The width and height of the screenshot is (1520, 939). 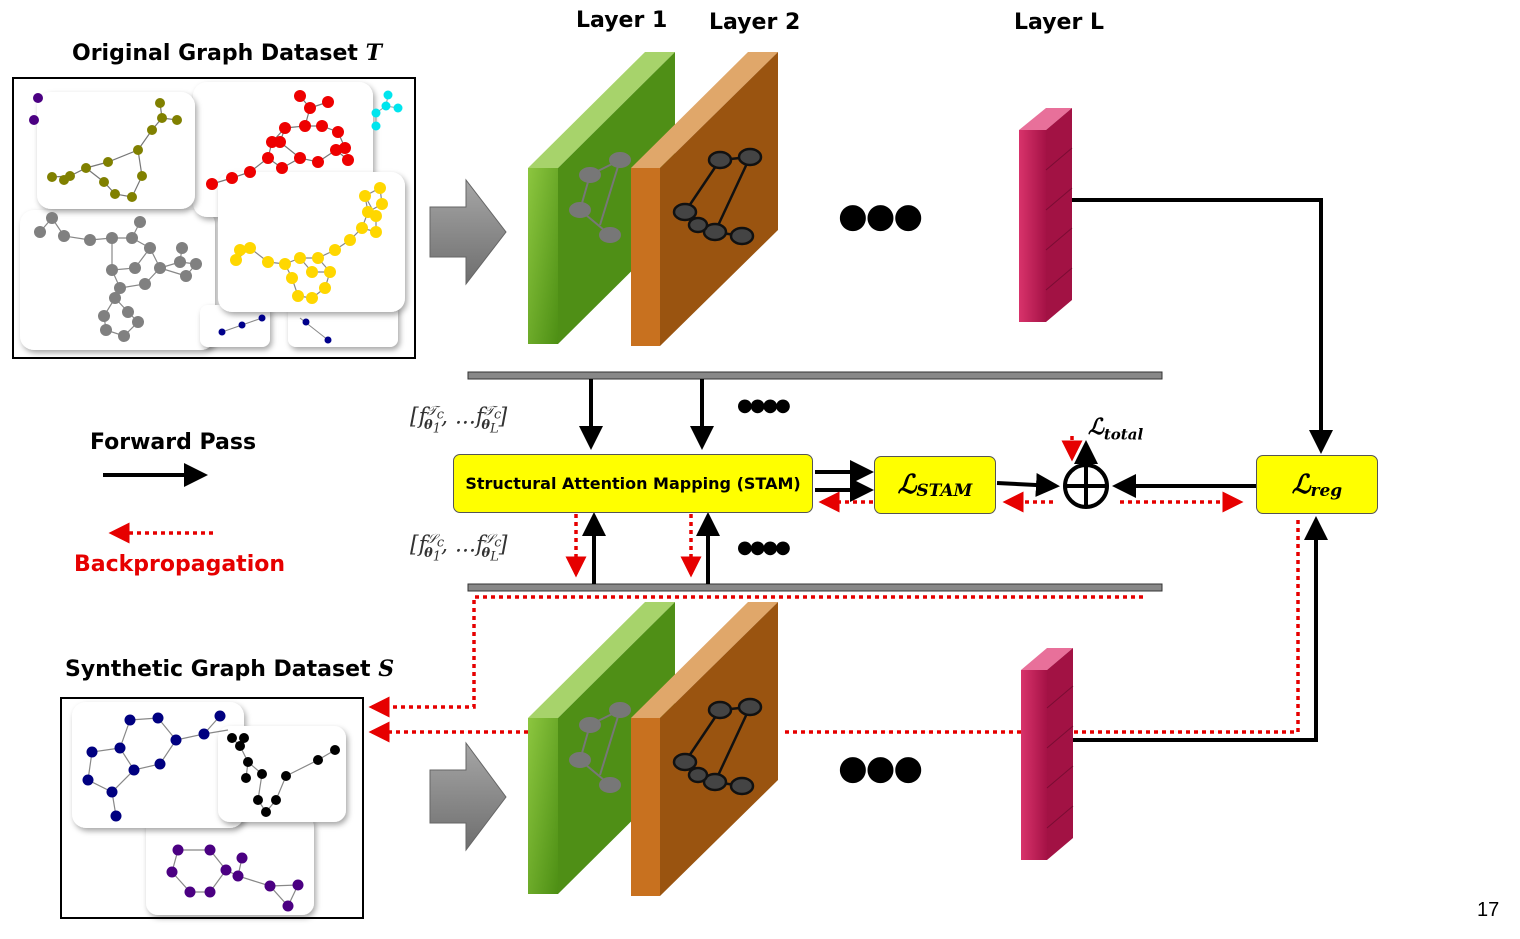 I want to click on student-feature-bar, so click(x=815, y=587).